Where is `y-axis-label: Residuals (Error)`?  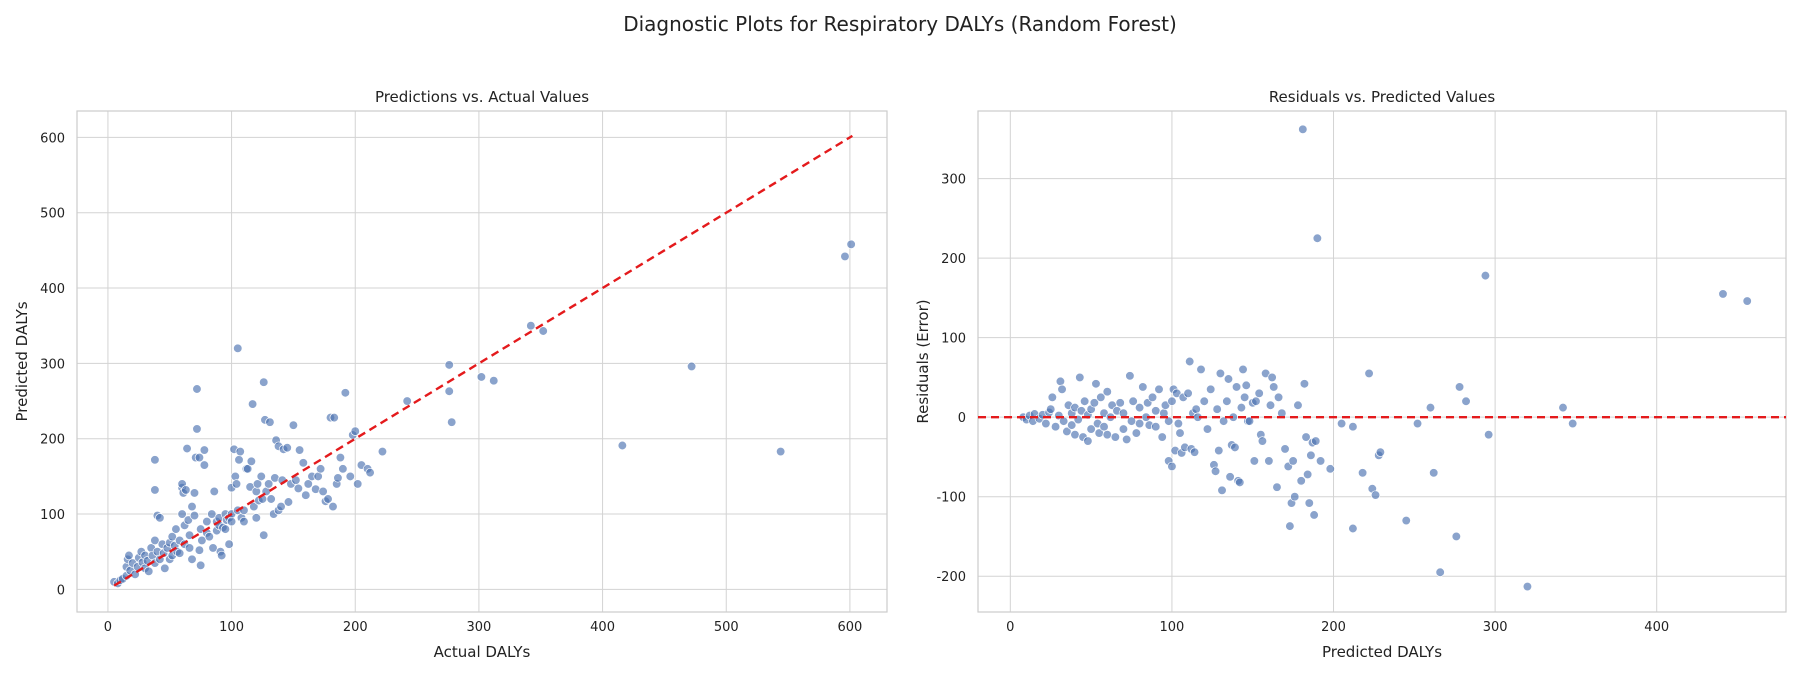 y-axis-label: Residuals (Error) is located at coordinates (923, 361).